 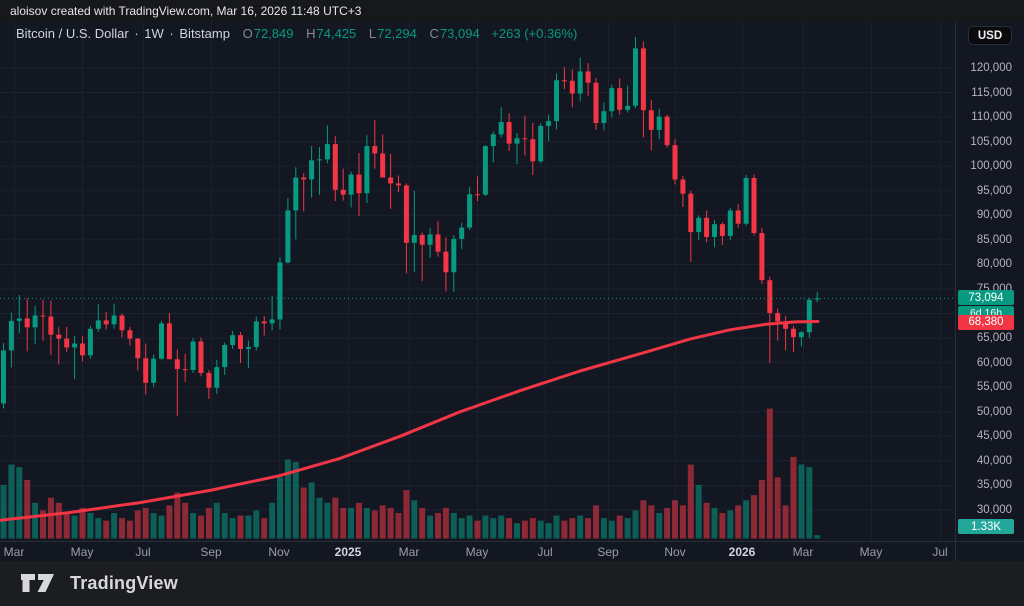 What do you see at coordinates (124, 583) in the screenshot?
I see `tradingview-brand-text: TradingView` at bounding box center [124, 583].